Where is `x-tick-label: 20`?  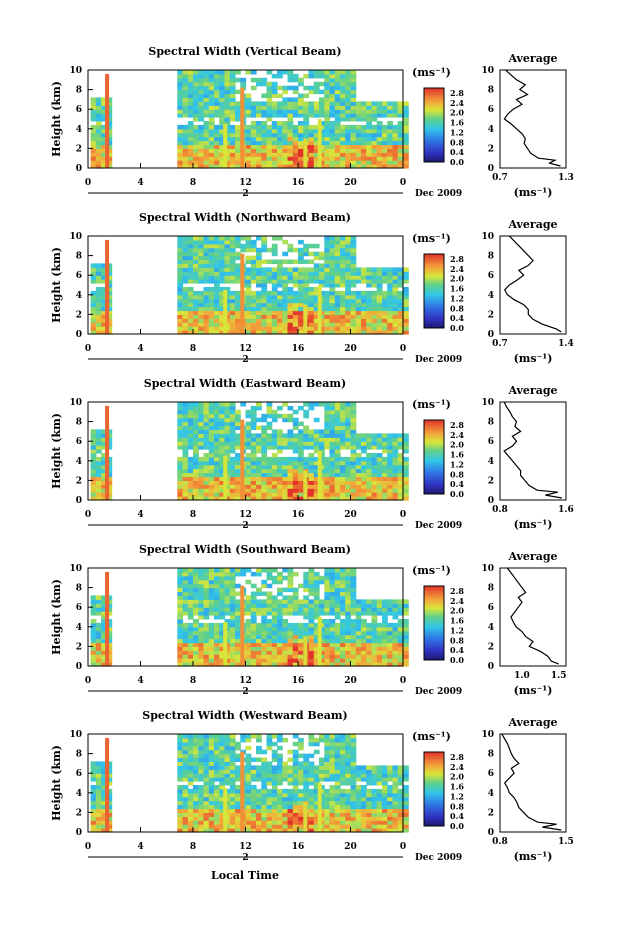 x-tick-label: 20 is located at coordinates (350, 681).